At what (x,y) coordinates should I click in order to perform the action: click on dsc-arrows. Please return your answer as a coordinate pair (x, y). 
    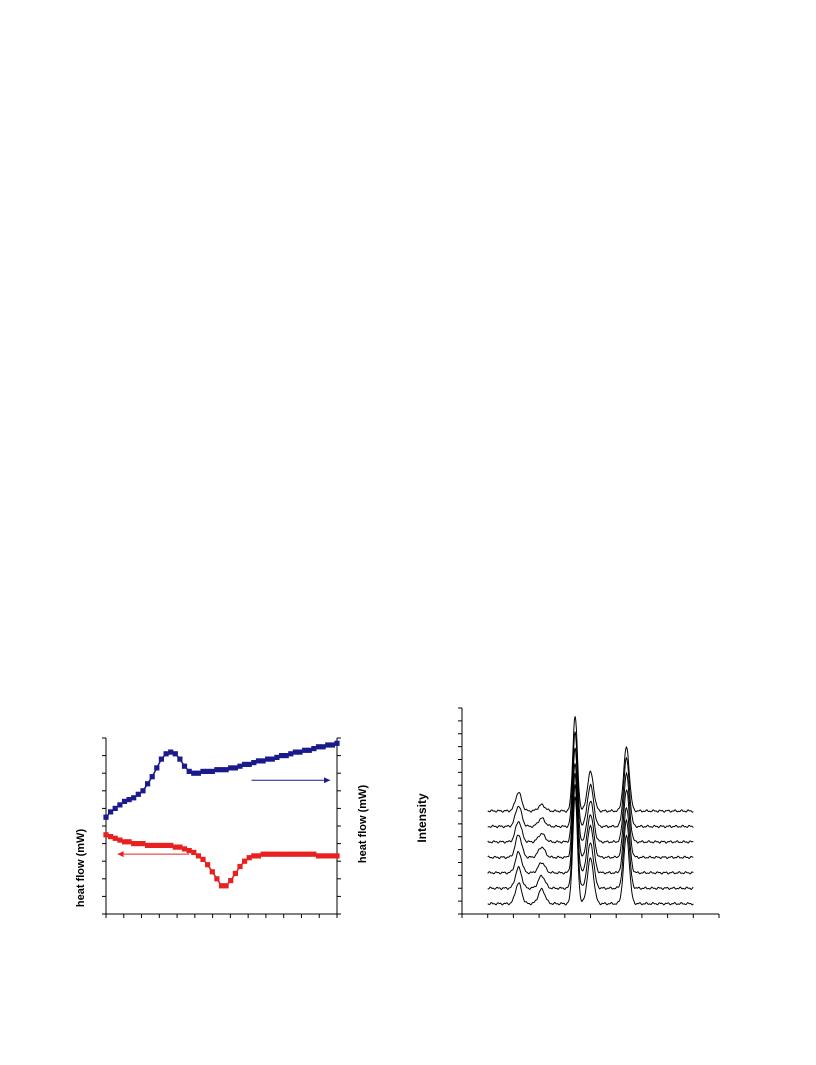
    Looking at the image, I should click on (224, 817).